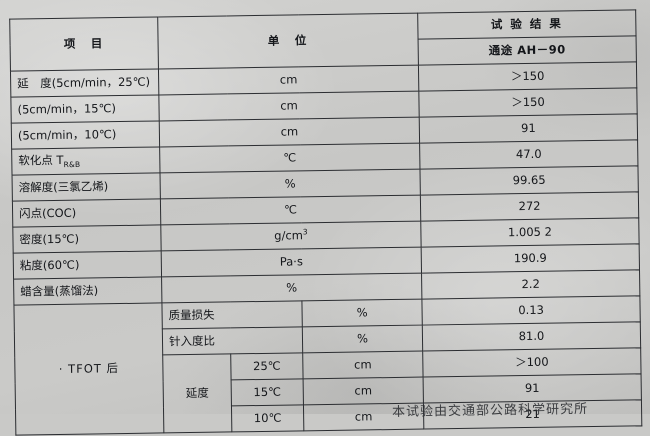 This screenshot has height=436, width=650. What do you see at coordinates (530, 258) in the screenshot?
I see `row-result: 190.9` at bounding box center [530, 258].